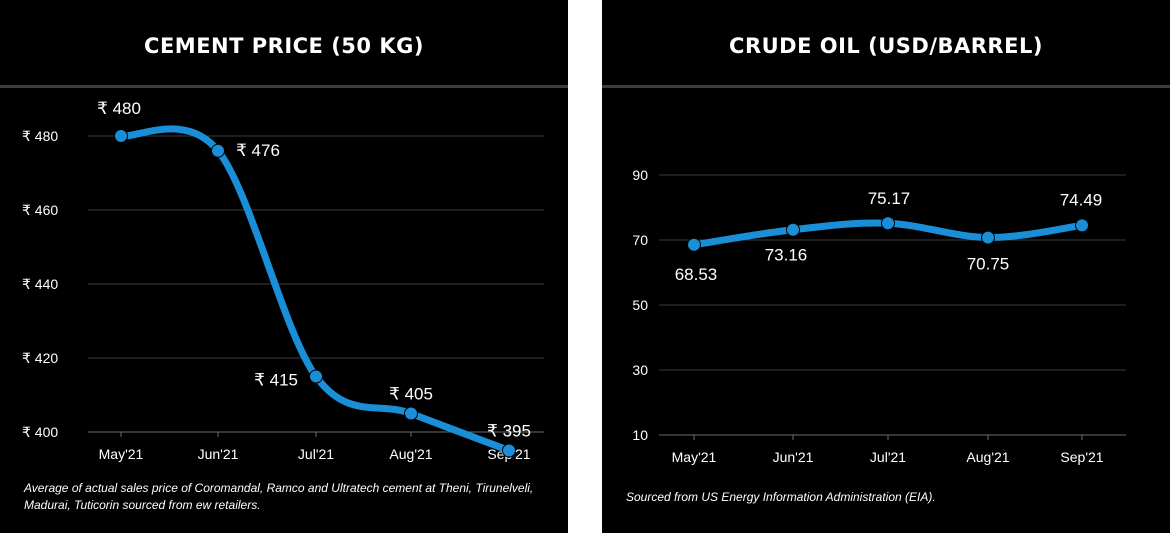  I want to click on y-tick-label: 90, so click(640, 175).